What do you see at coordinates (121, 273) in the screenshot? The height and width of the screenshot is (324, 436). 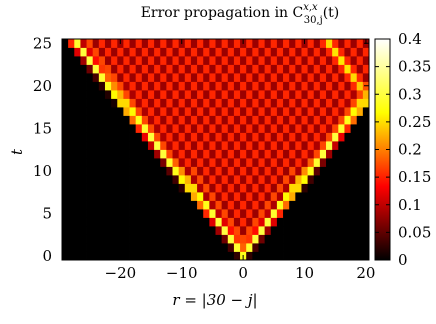 I see `x-tick-label: −20` at bounding box center [121, 273].